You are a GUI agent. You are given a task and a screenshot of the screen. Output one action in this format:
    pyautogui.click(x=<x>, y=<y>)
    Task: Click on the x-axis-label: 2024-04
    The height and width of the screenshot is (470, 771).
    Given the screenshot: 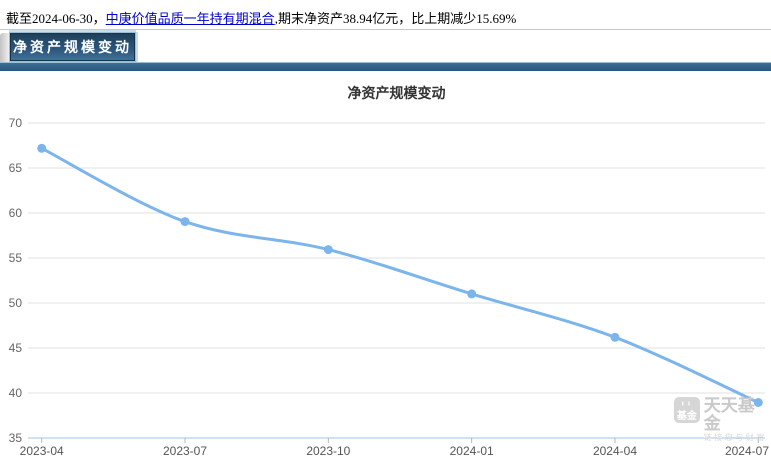 What is the action you would take?
    pyautogui.click(x=615, y=451)
    